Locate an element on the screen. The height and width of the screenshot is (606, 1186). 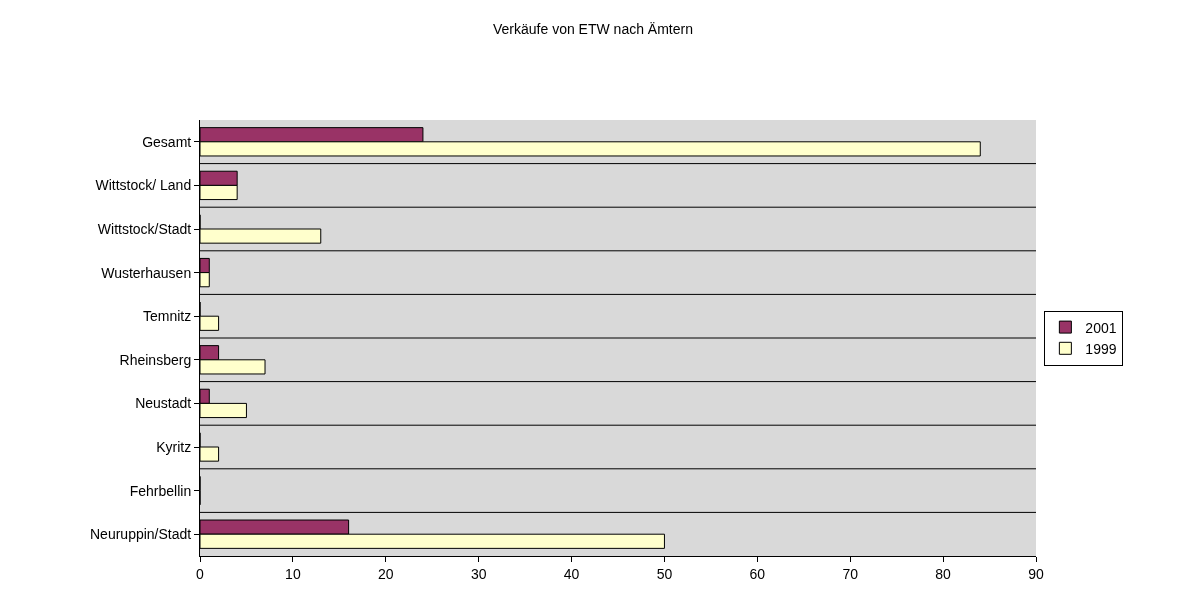
x-tick-label: 30 is located at coordinates (478, 573).